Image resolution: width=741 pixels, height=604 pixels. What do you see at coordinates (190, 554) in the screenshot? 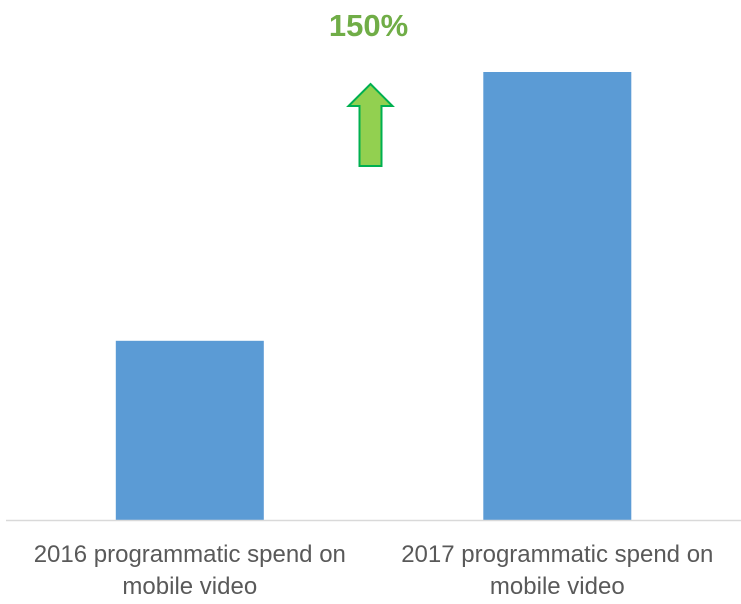
I see `x-tick-label-line: 2016 programmatic spend on` at bounding box center [190, 554].